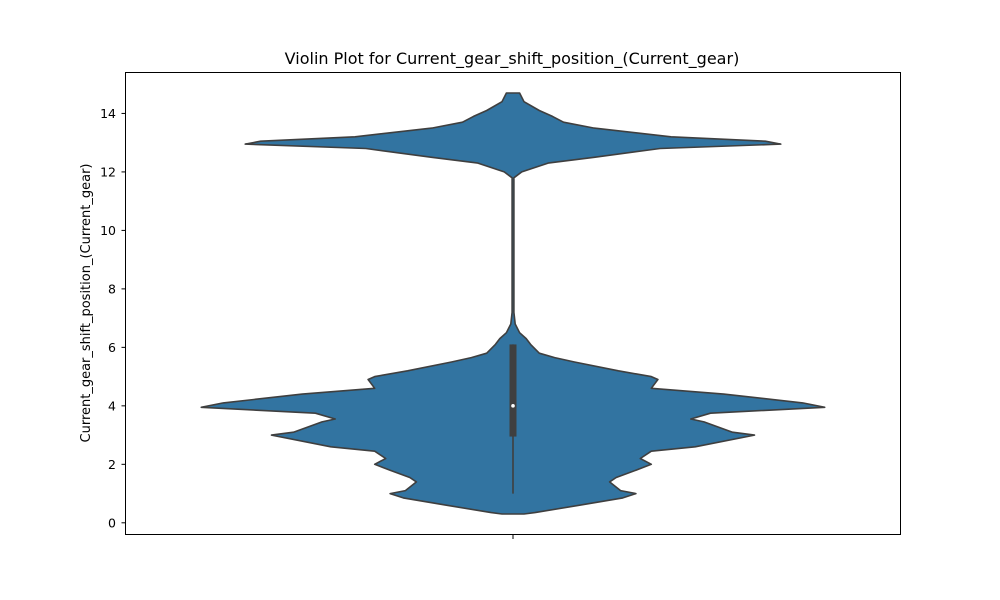 This screenshot has height=600, width=1000. Describe the element at coordinates (513, 406) in the screenshot. I see `median-marker` at that location.